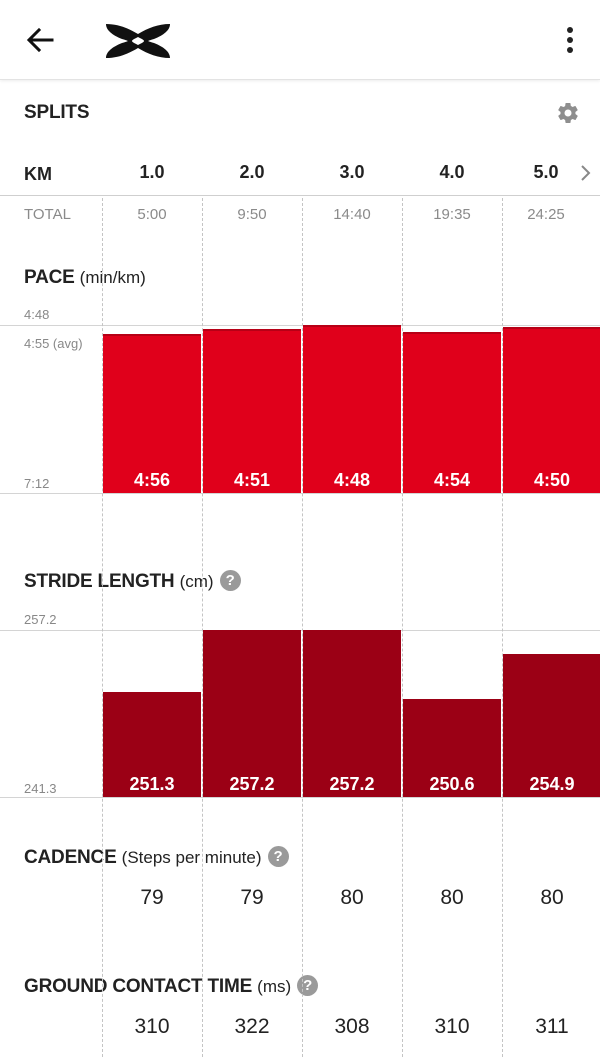  Describe the element at coordinates (352, 214) in the screenshot. I see `total-value: 14:40` at that location.